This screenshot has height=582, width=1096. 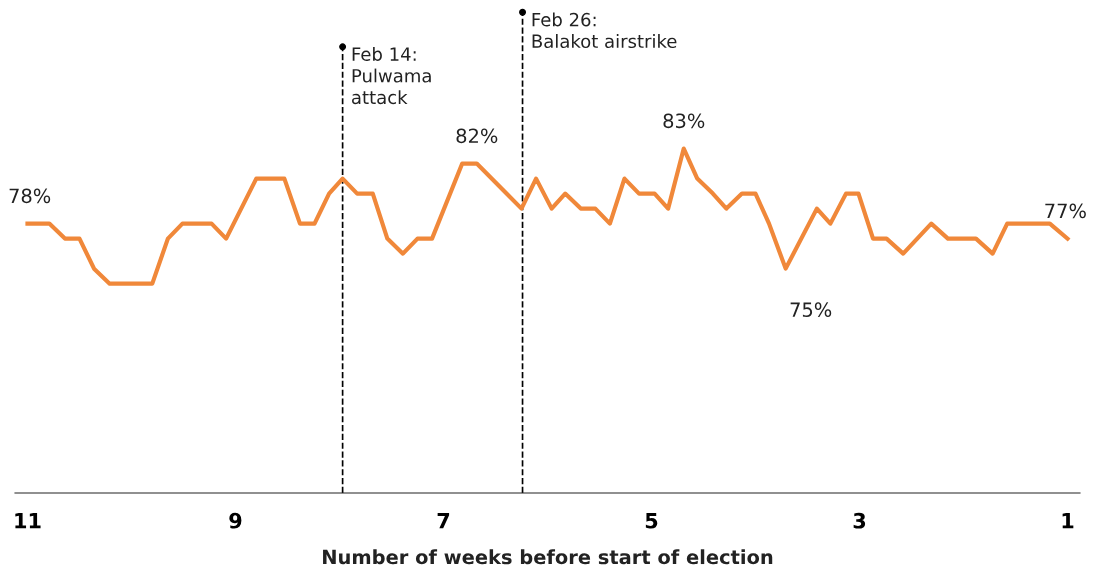 I want to click on x-tick-label: 3, so click(x=859, y=520).